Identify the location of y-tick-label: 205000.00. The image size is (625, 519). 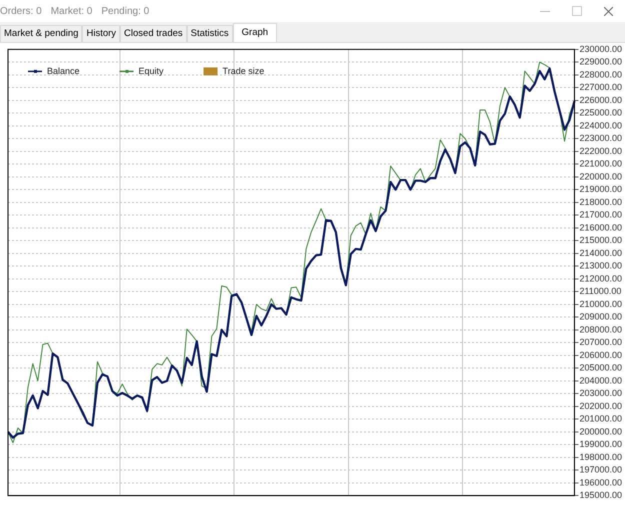
(600, 367).